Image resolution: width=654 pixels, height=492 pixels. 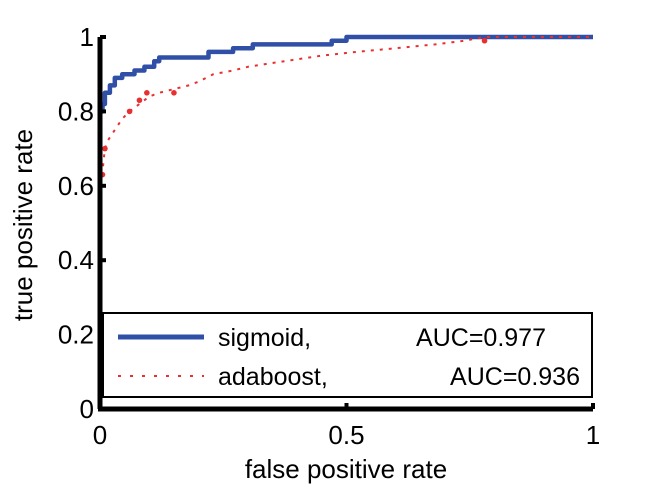 I want to click on legend-label-adaboost: adaboost,, so click(x=273, y=377).